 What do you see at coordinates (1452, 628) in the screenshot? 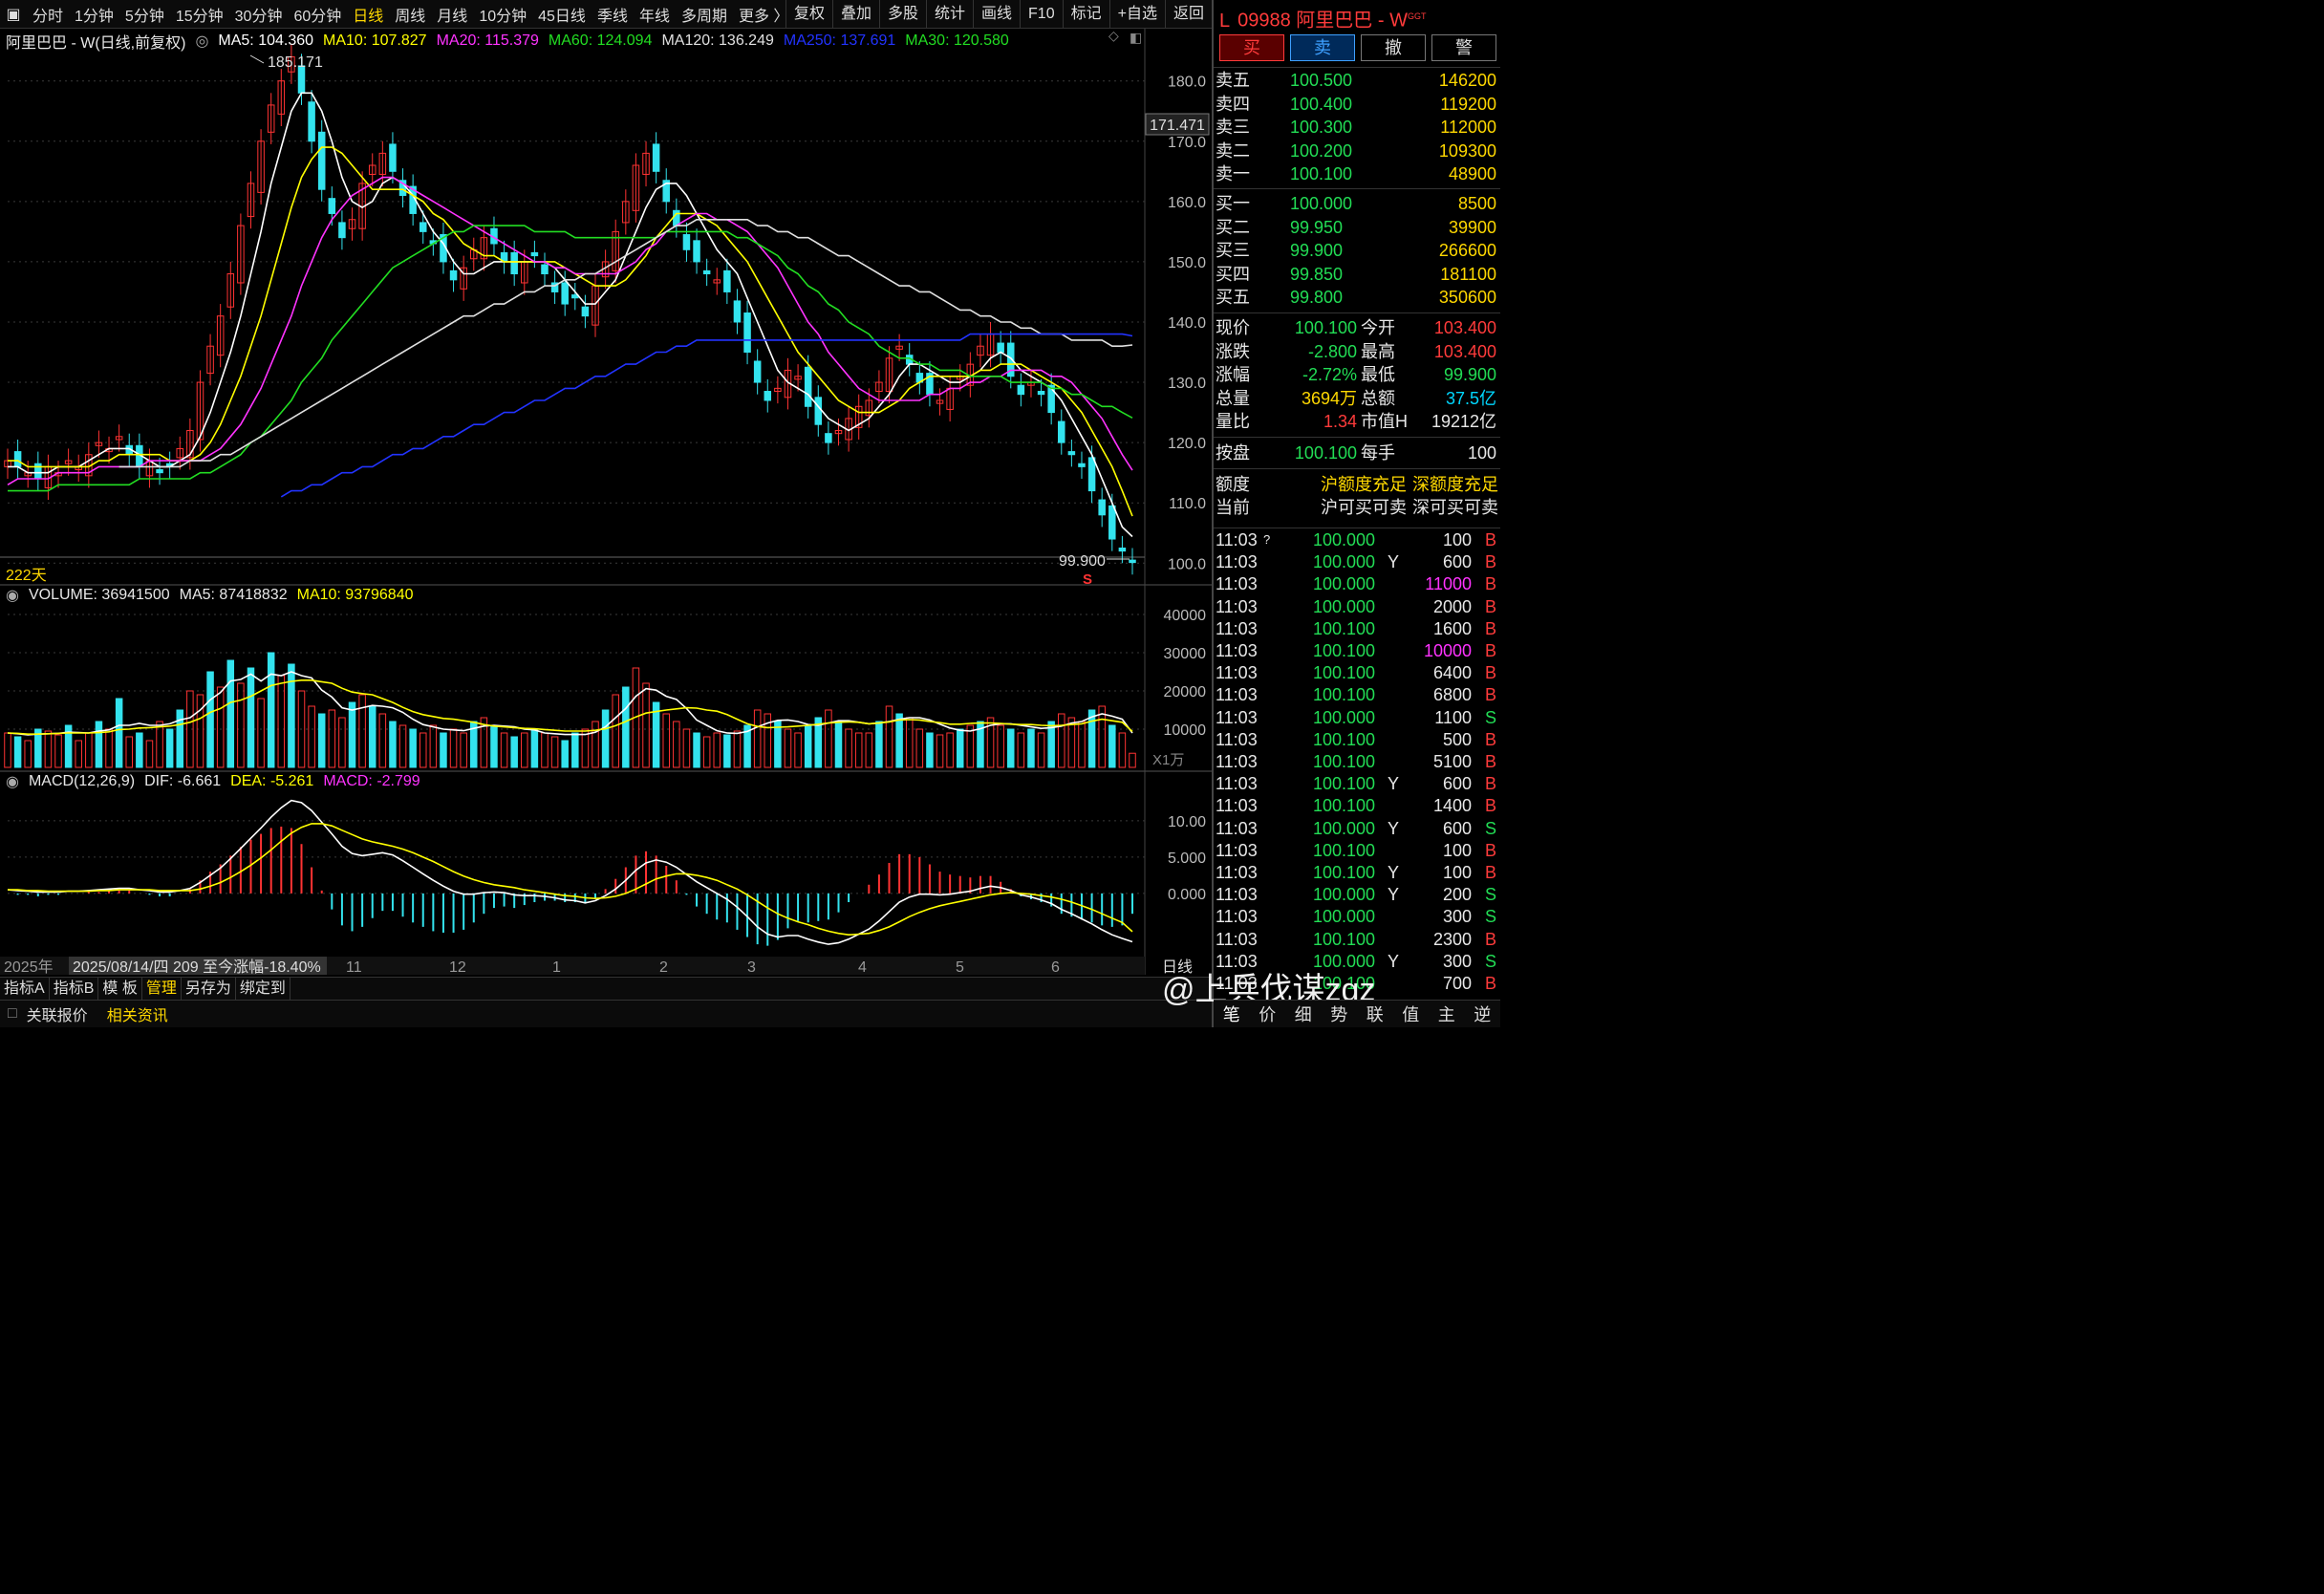
I see `tick-volume: 1600` at bounding box center [1452, 628].